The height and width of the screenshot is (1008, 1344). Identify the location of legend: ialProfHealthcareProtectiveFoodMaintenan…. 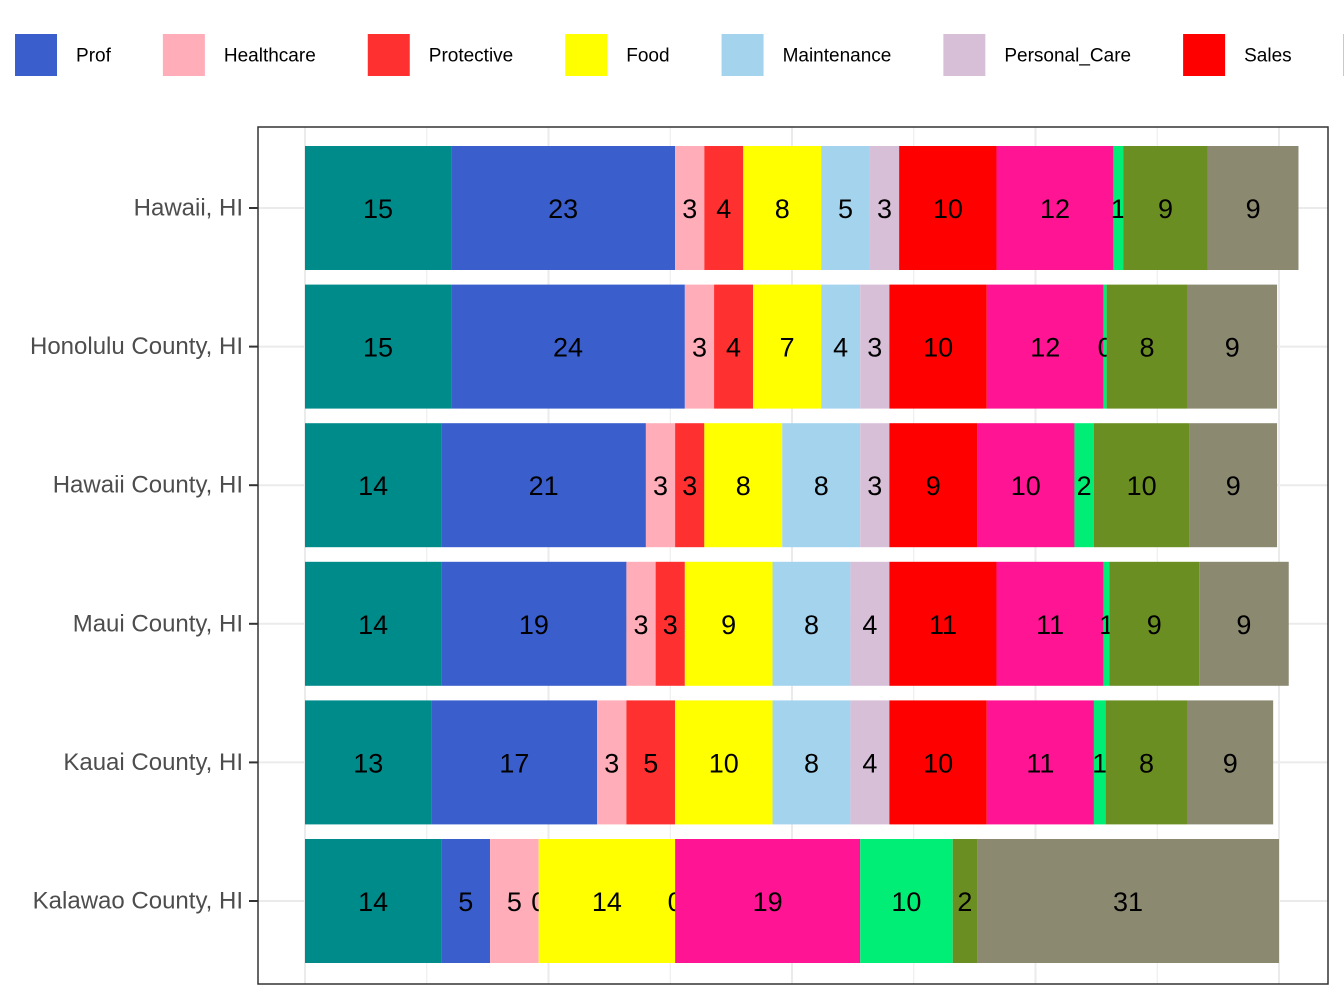
(679, 55).